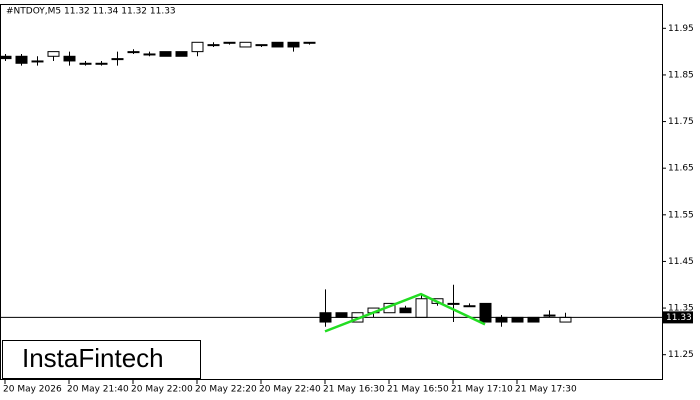 This screenshot has height=400, width=700. I want to click on y-tick-label: 11.85, so click(681, 75).